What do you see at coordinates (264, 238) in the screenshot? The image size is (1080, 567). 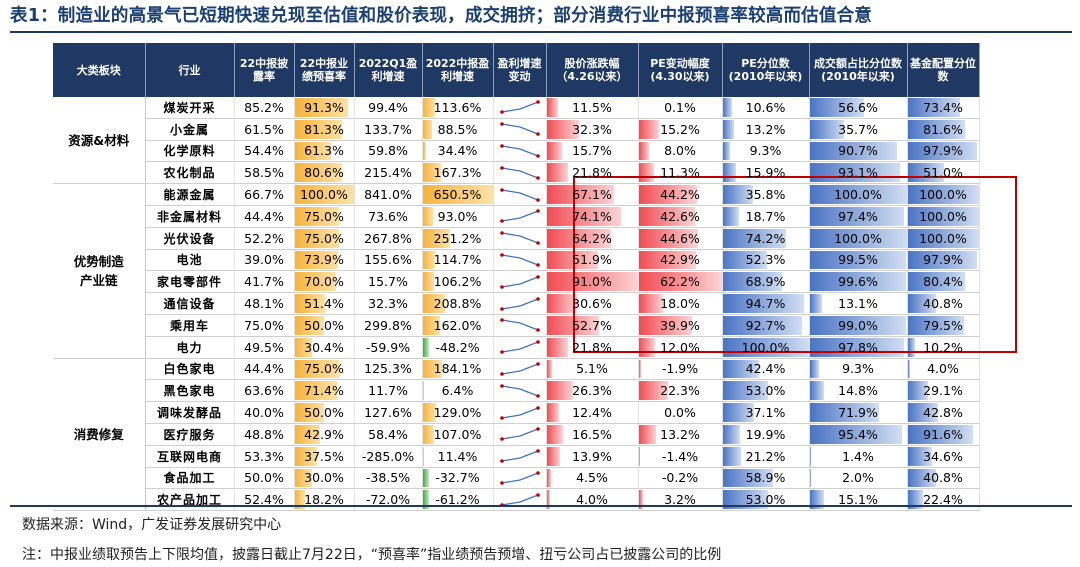 I see `value-cell: 52.2%` at bounding box center [264, 238].